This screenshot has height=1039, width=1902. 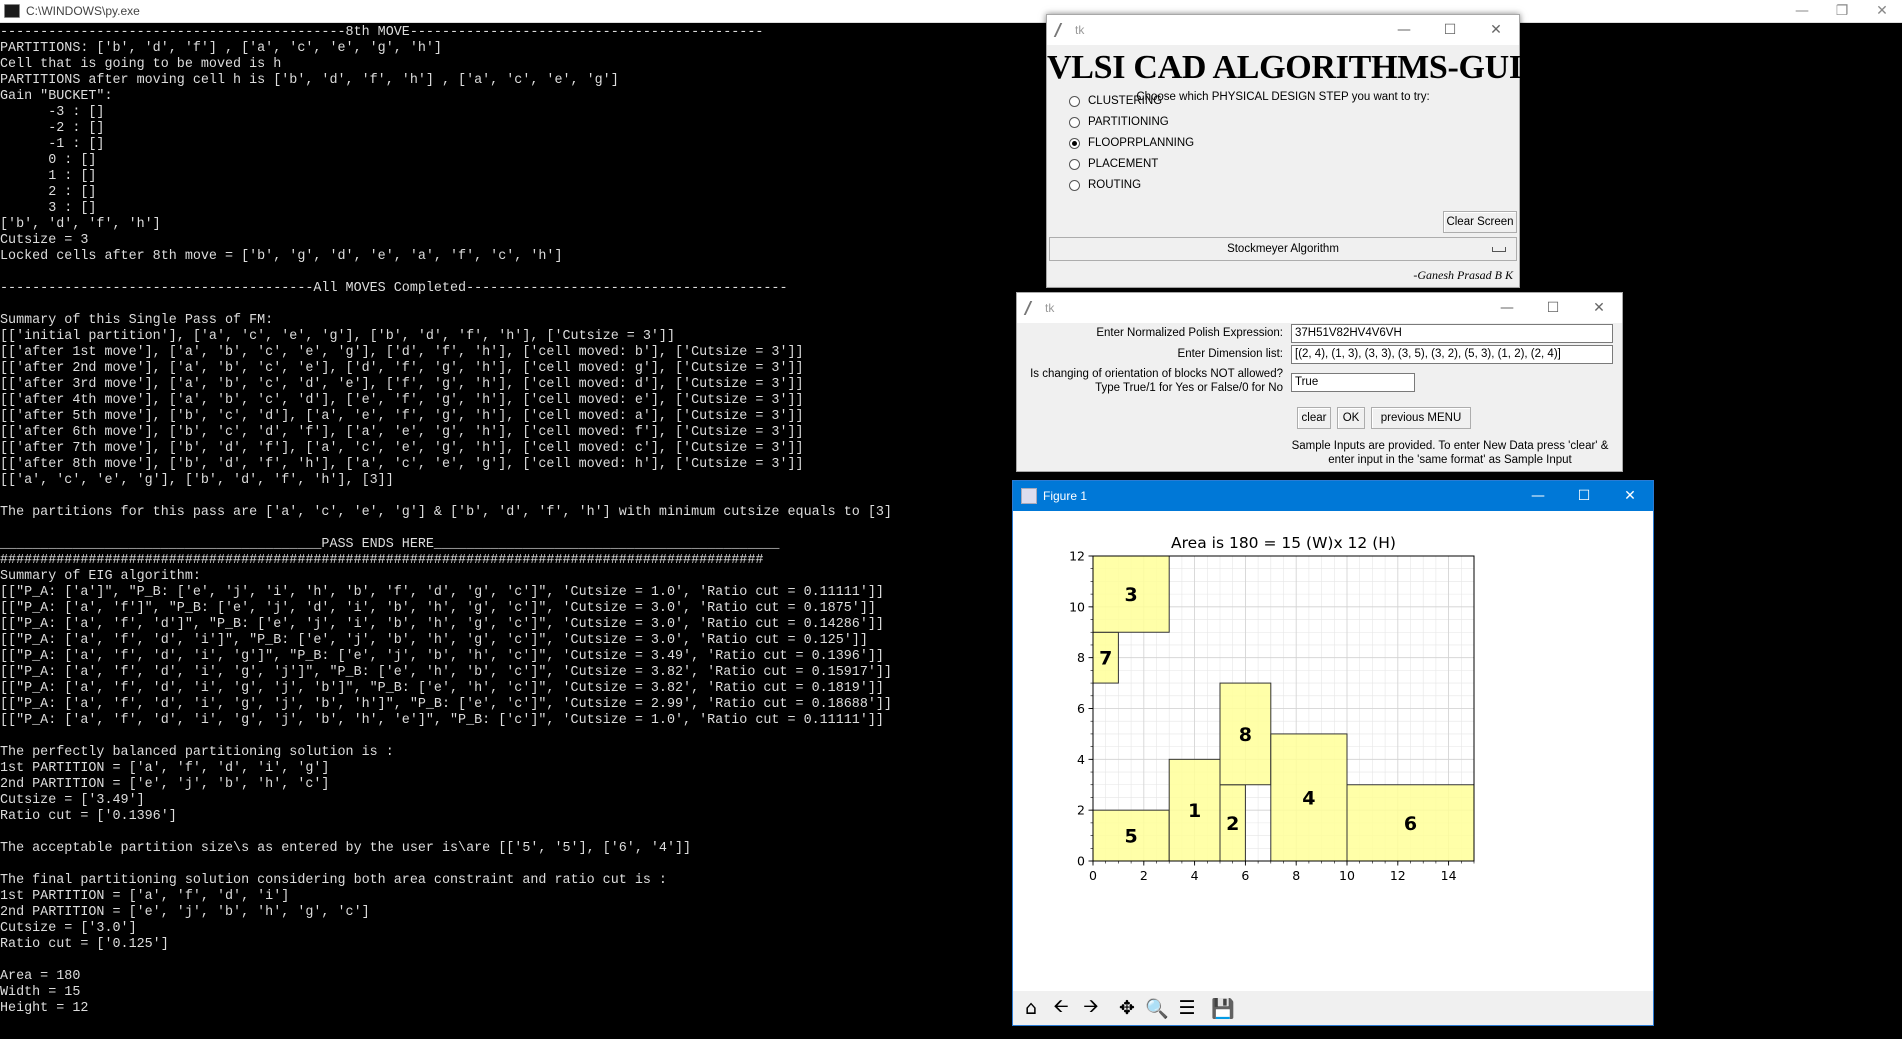 I want to click on radio-placement: PLACEMENT, so click(x=1113, y=164).